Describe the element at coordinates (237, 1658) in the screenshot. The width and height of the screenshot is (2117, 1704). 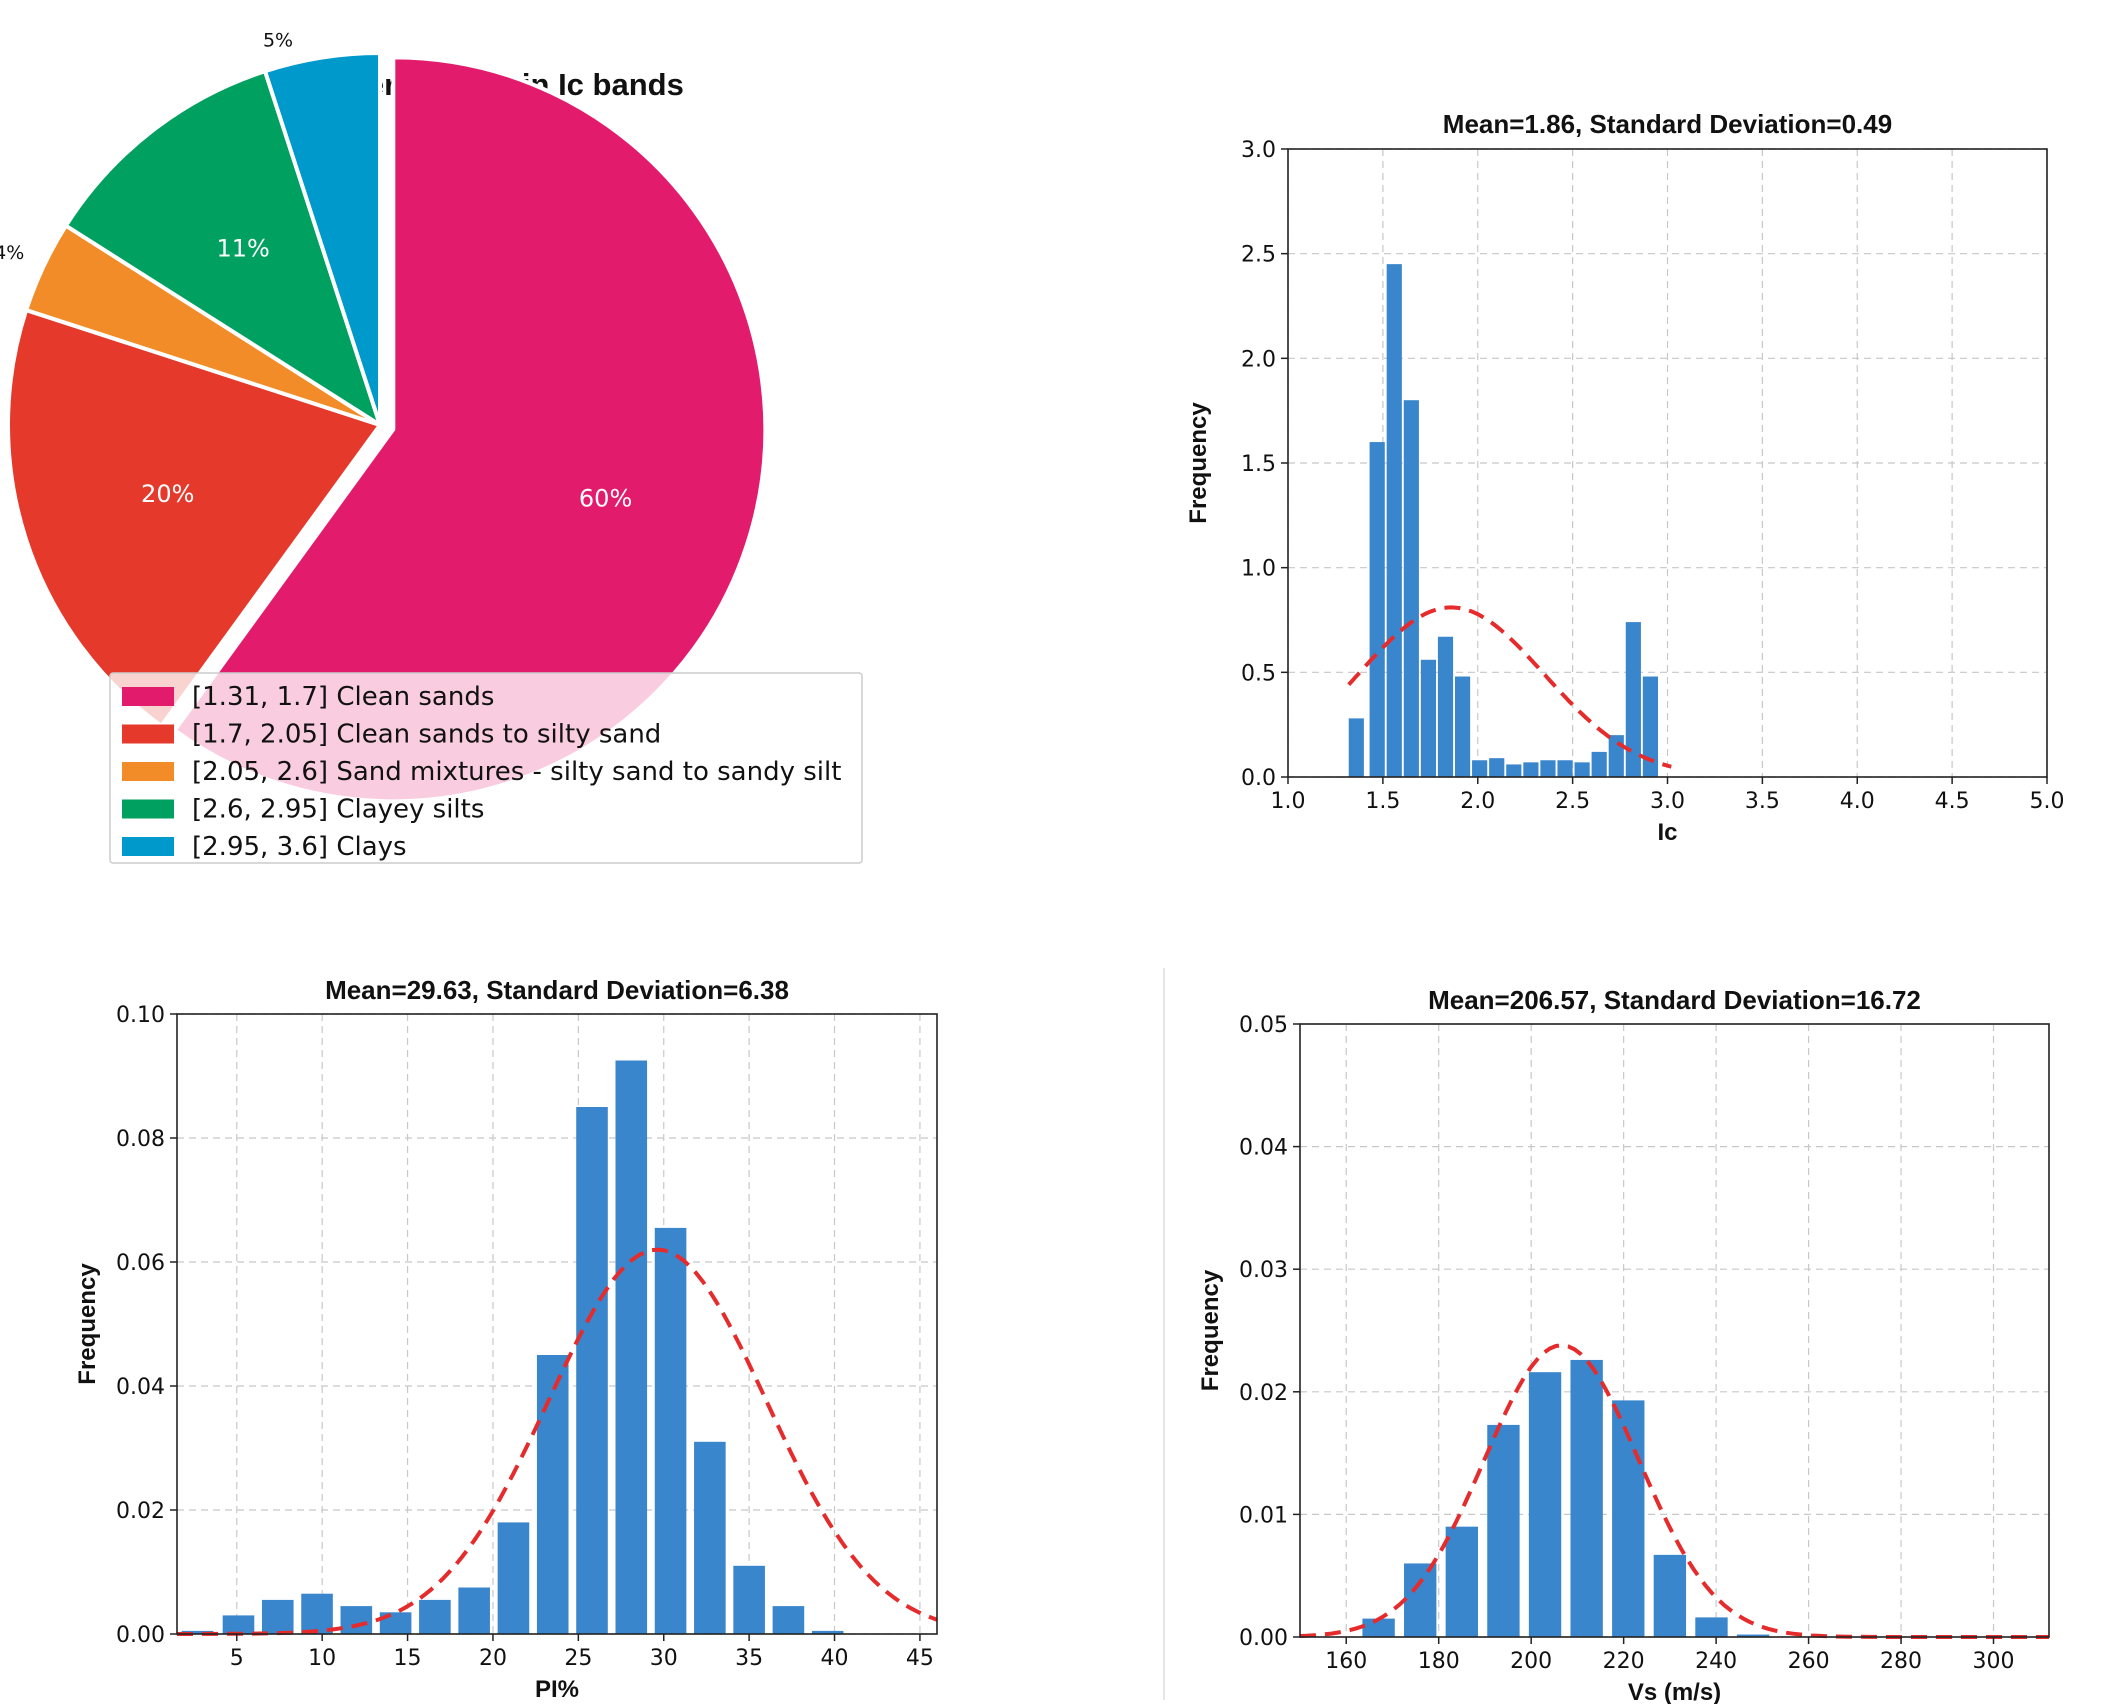
I see `x-tick-label: 5` at that location.